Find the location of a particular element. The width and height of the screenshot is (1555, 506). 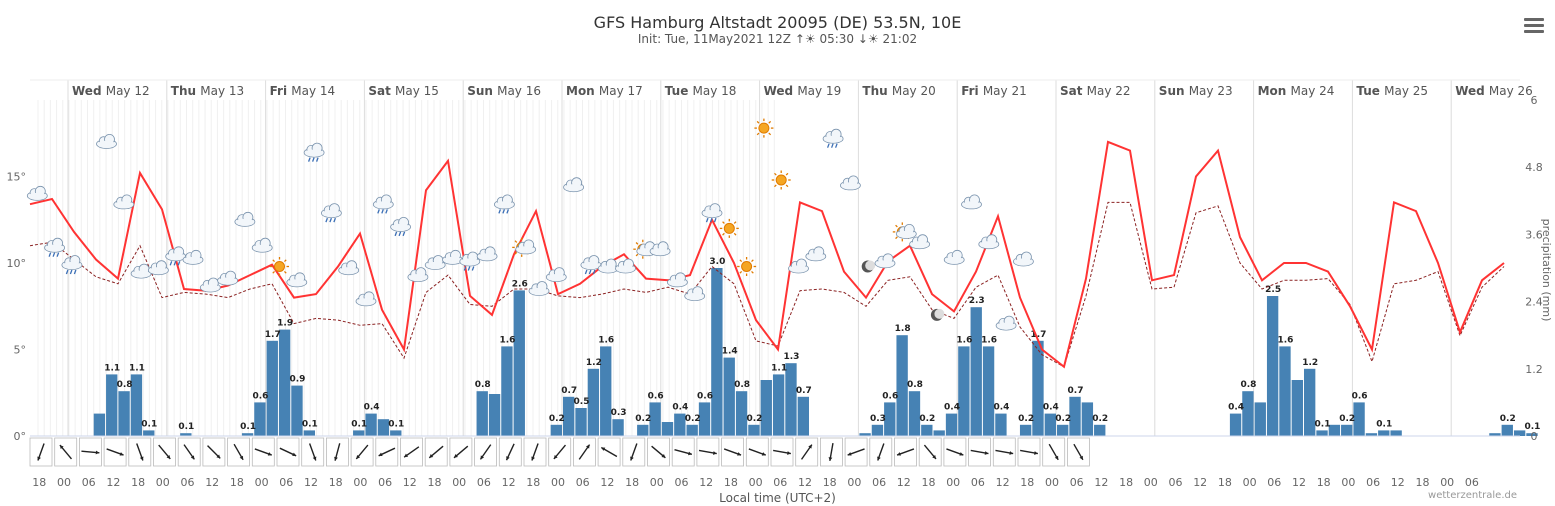

precip-label: 0.6 is located at coordinates (656, 396).